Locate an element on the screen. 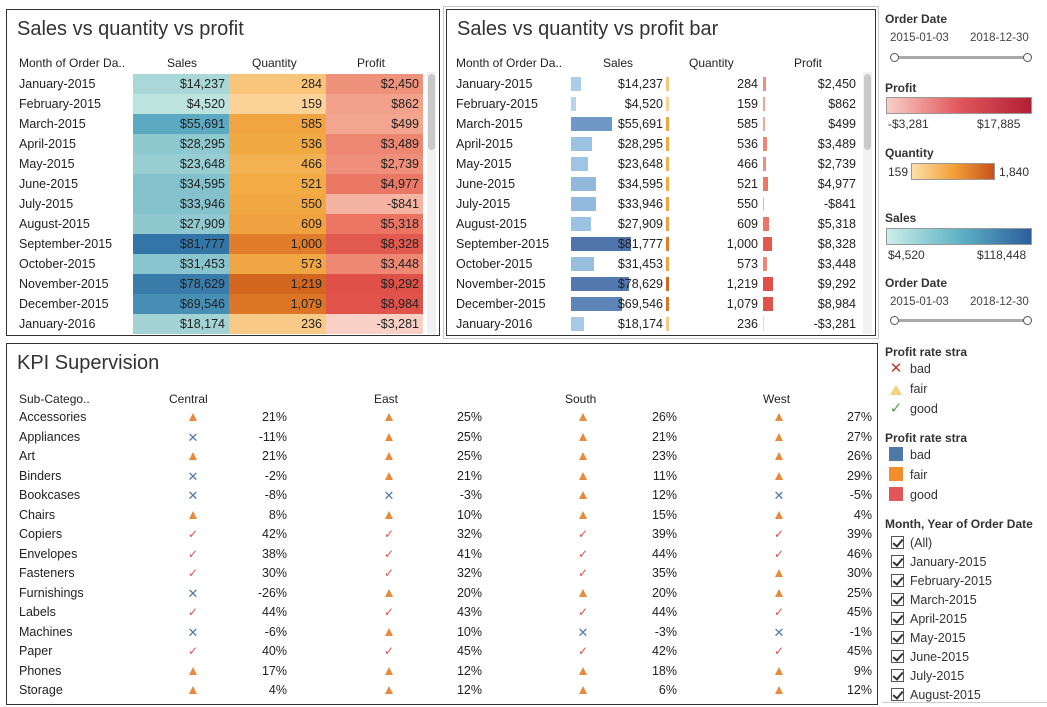 The height and width of the screenshot is (707, 1047). kpi-row: Phones 17% 12% 18% 9% is located at coordinates (442, 672).